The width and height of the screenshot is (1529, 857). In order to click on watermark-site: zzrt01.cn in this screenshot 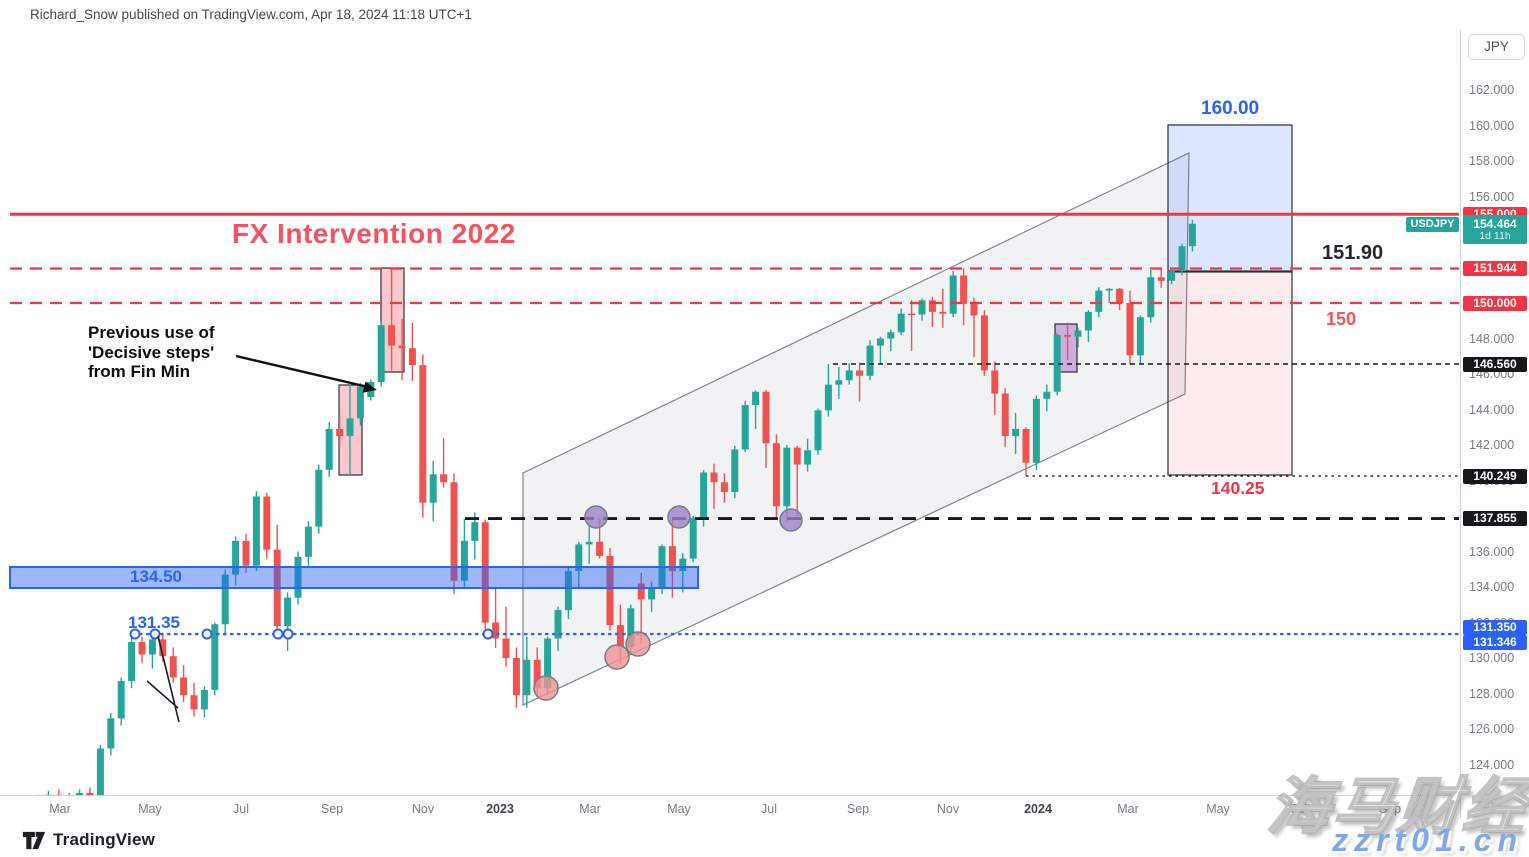, I will do `click(1427, 839)`.